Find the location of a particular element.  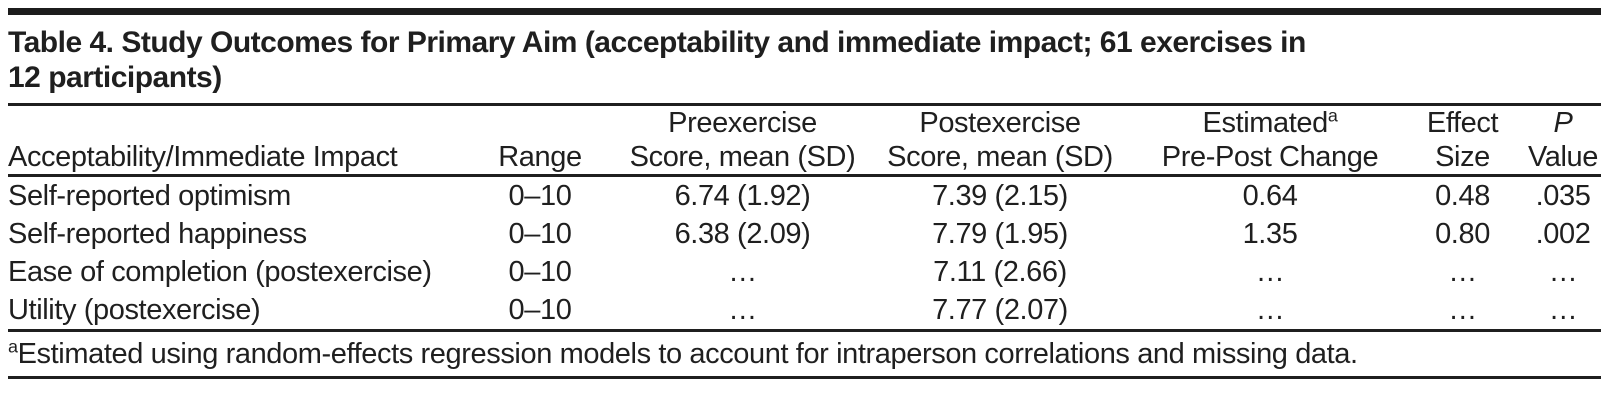

col-header-effect-size: Effect Size is located at coordinates (1462, 140).